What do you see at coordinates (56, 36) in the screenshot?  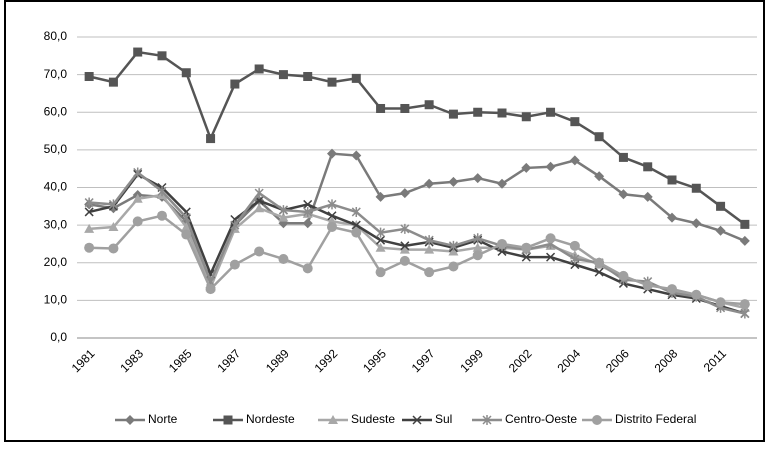 I see `y-tick-label: 80,0` at bounding box center [56, 36].